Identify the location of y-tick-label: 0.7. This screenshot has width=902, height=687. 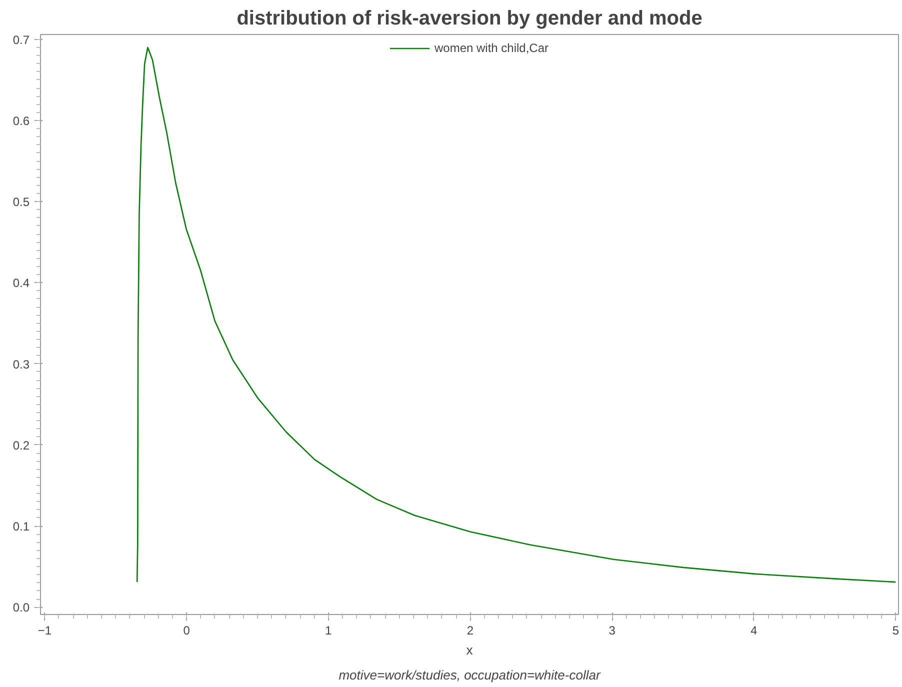
(21, 39).